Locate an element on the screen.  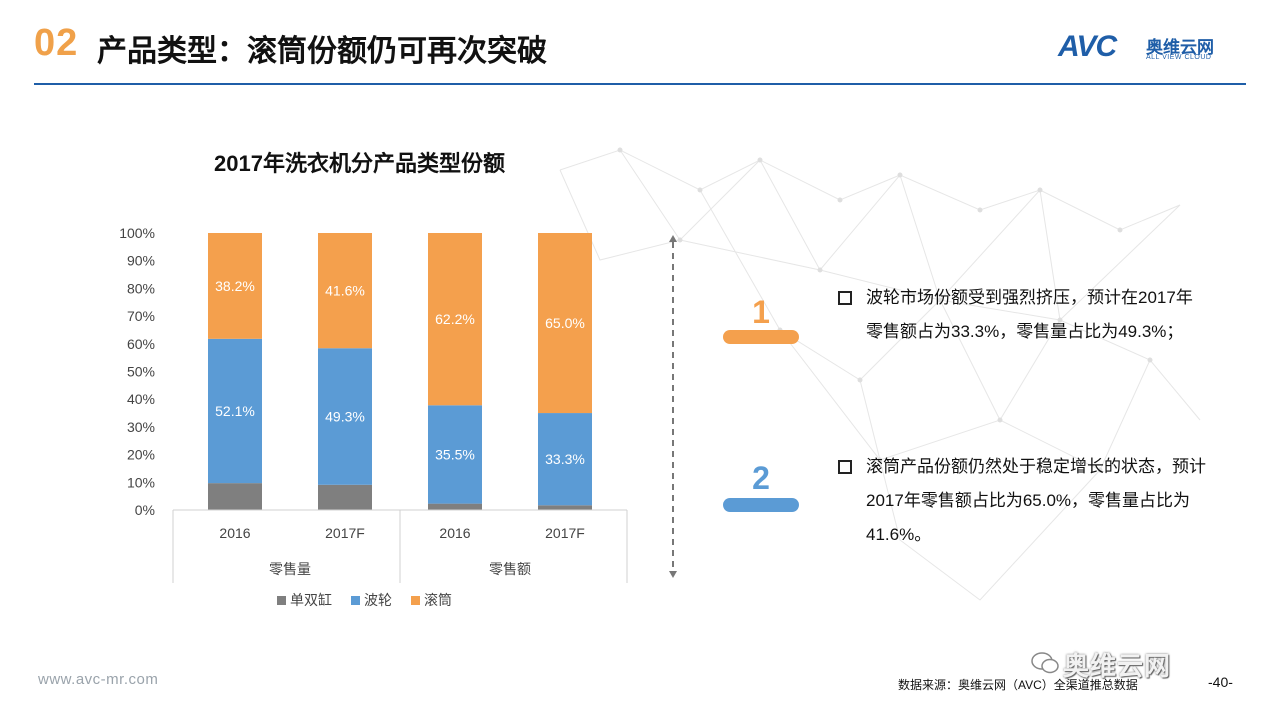
logo-cn-name: 奥维云网 is located at coordinates (1180, 47).